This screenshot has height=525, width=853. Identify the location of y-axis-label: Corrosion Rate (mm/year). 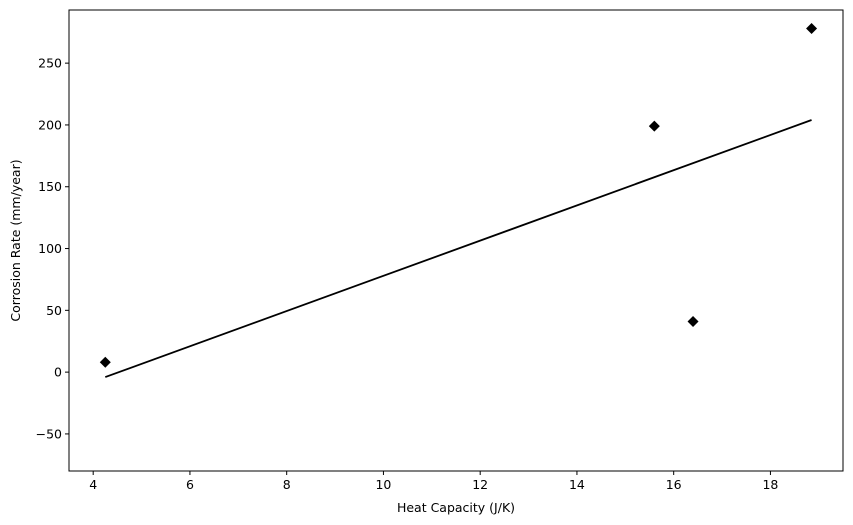
(15, 240).